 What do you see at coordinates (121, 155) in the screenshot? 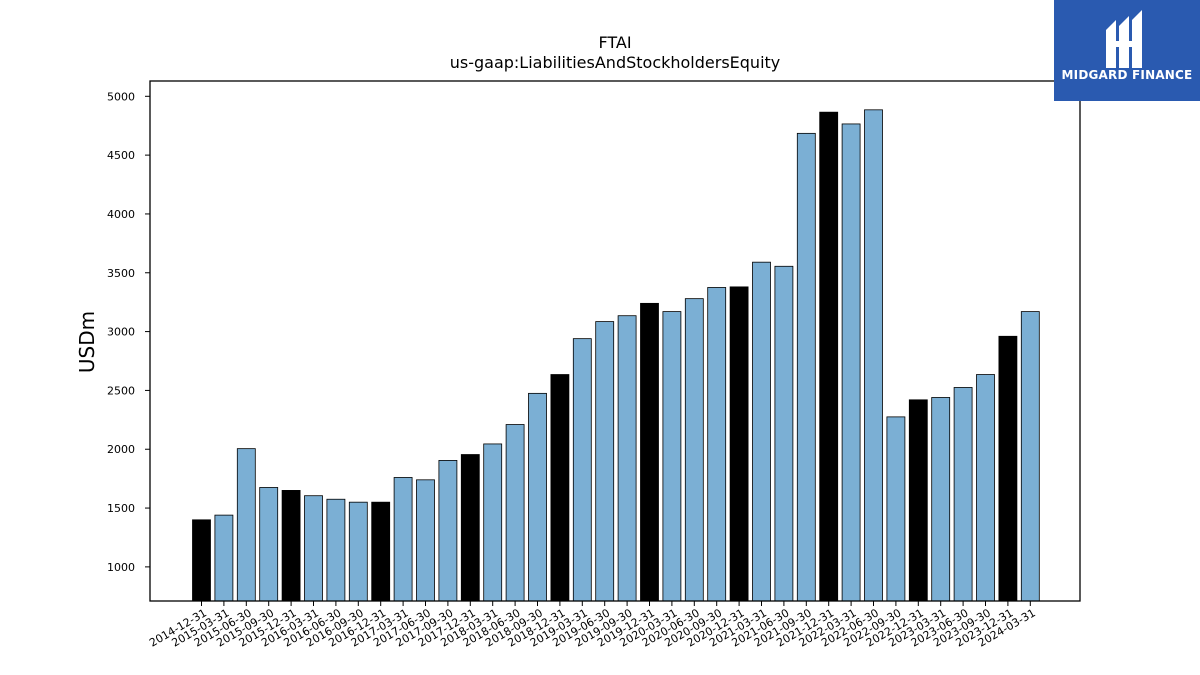
I see `y-tick-label: 4500` at bounding box center [121, 155].